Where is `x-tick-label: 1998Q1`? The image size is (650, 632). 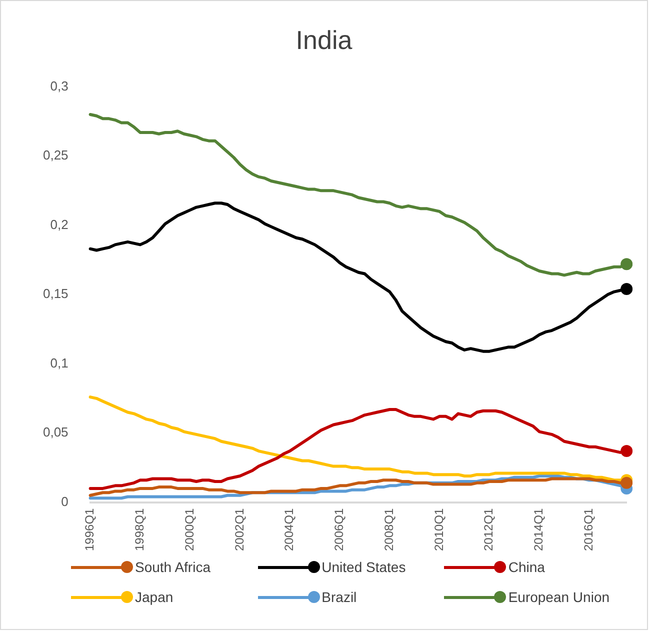
x-tick-label: 1998Q1 is located at coordinates (139, 529).